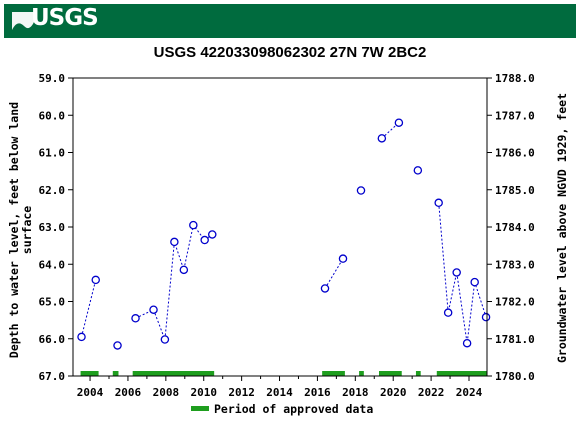 The width and height of the screenshot is (580, 430). What do you see at coordinates (562, 228) in the screenshot?
I see `right-axis-label: Groundwater level above NGVD 1929, feet` at bounding box center [562, 228].